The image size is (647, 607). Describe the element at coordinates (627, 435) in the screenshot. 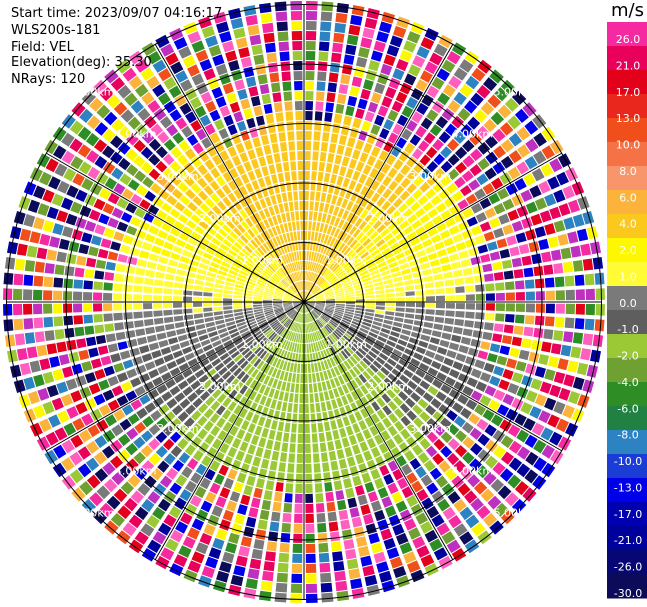

I see `colorbar-tick-label: -8.0` at that location.